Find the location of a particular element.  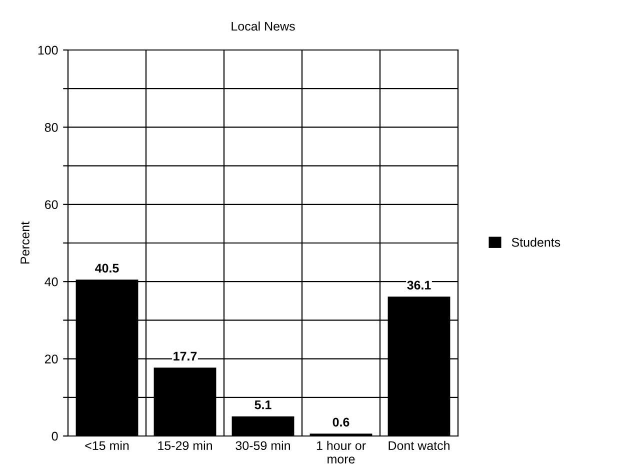

data-label: 17.7 is located at coordinates (185, 356).